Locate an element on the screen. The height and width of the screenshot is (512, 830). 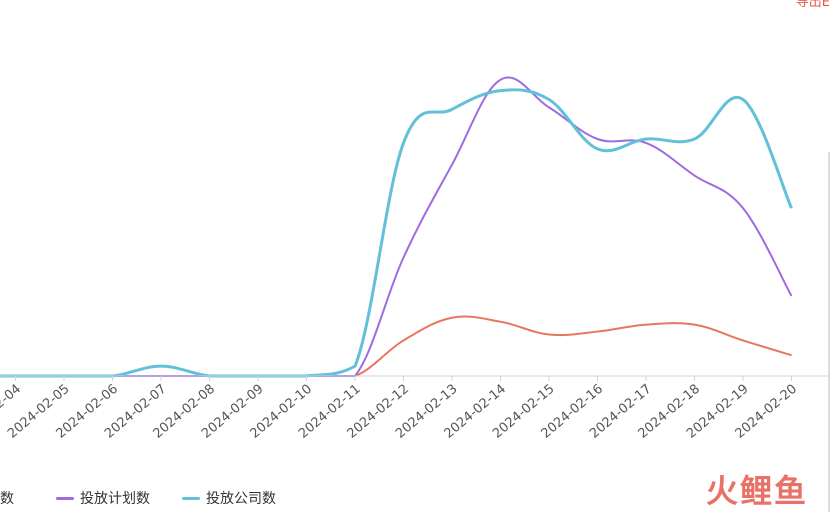
legend-label: 投放计划数 is located at coordinates (115, 499).